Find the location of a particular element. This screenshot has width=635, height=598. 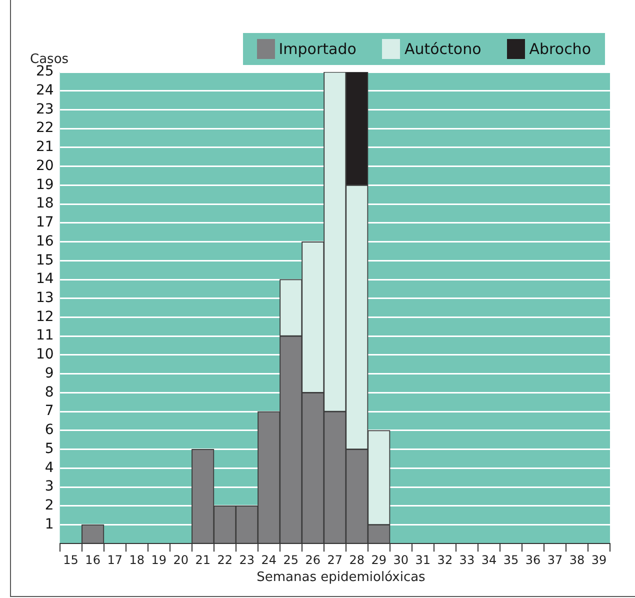

y-tick-label: 17 is located at coordinates (45, 222).